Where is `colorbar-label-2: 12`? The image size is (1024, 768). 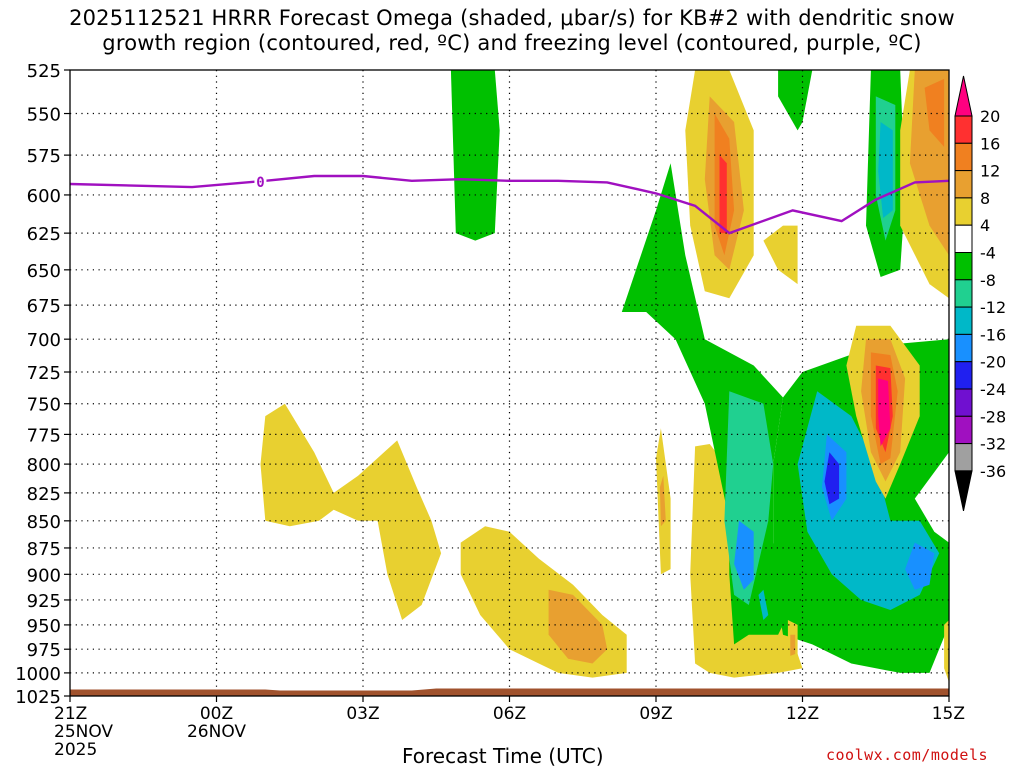
colorbar-label-2: 12 is located at coordinates (990, 171).